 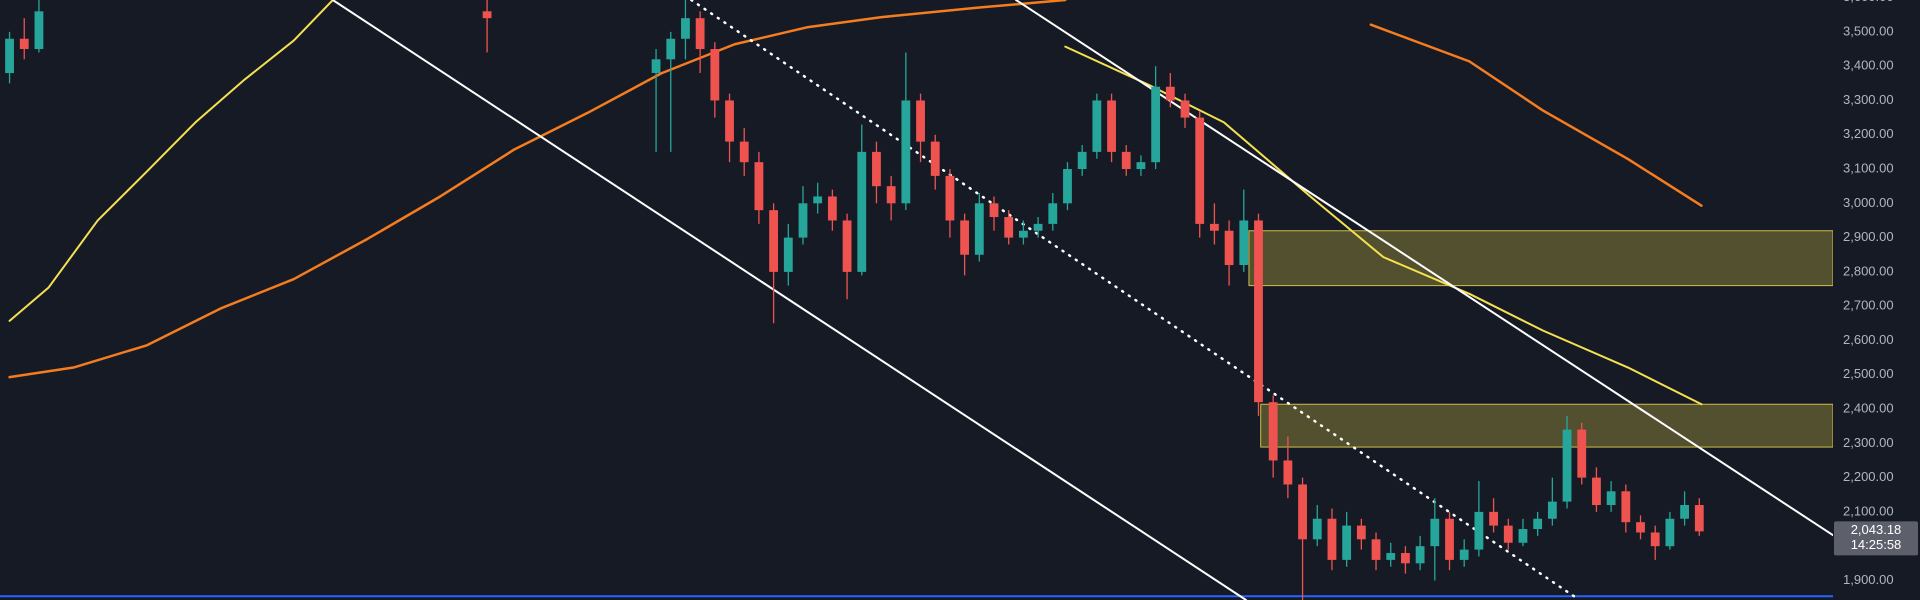 I want to click on last-price-box, so click(x=1876, y=538).